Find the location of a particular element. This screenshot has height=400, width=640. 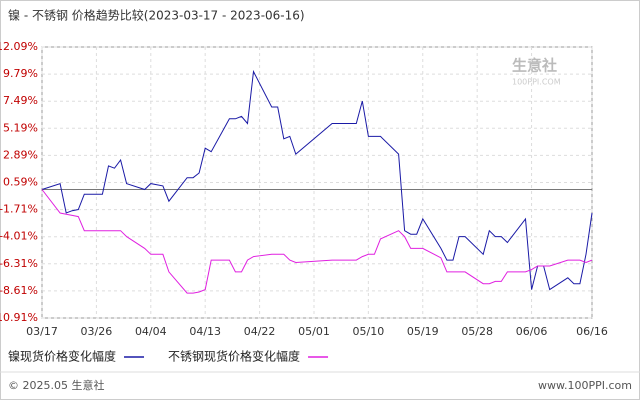

watermark: 生意社 is located at coordinates (534, 66).